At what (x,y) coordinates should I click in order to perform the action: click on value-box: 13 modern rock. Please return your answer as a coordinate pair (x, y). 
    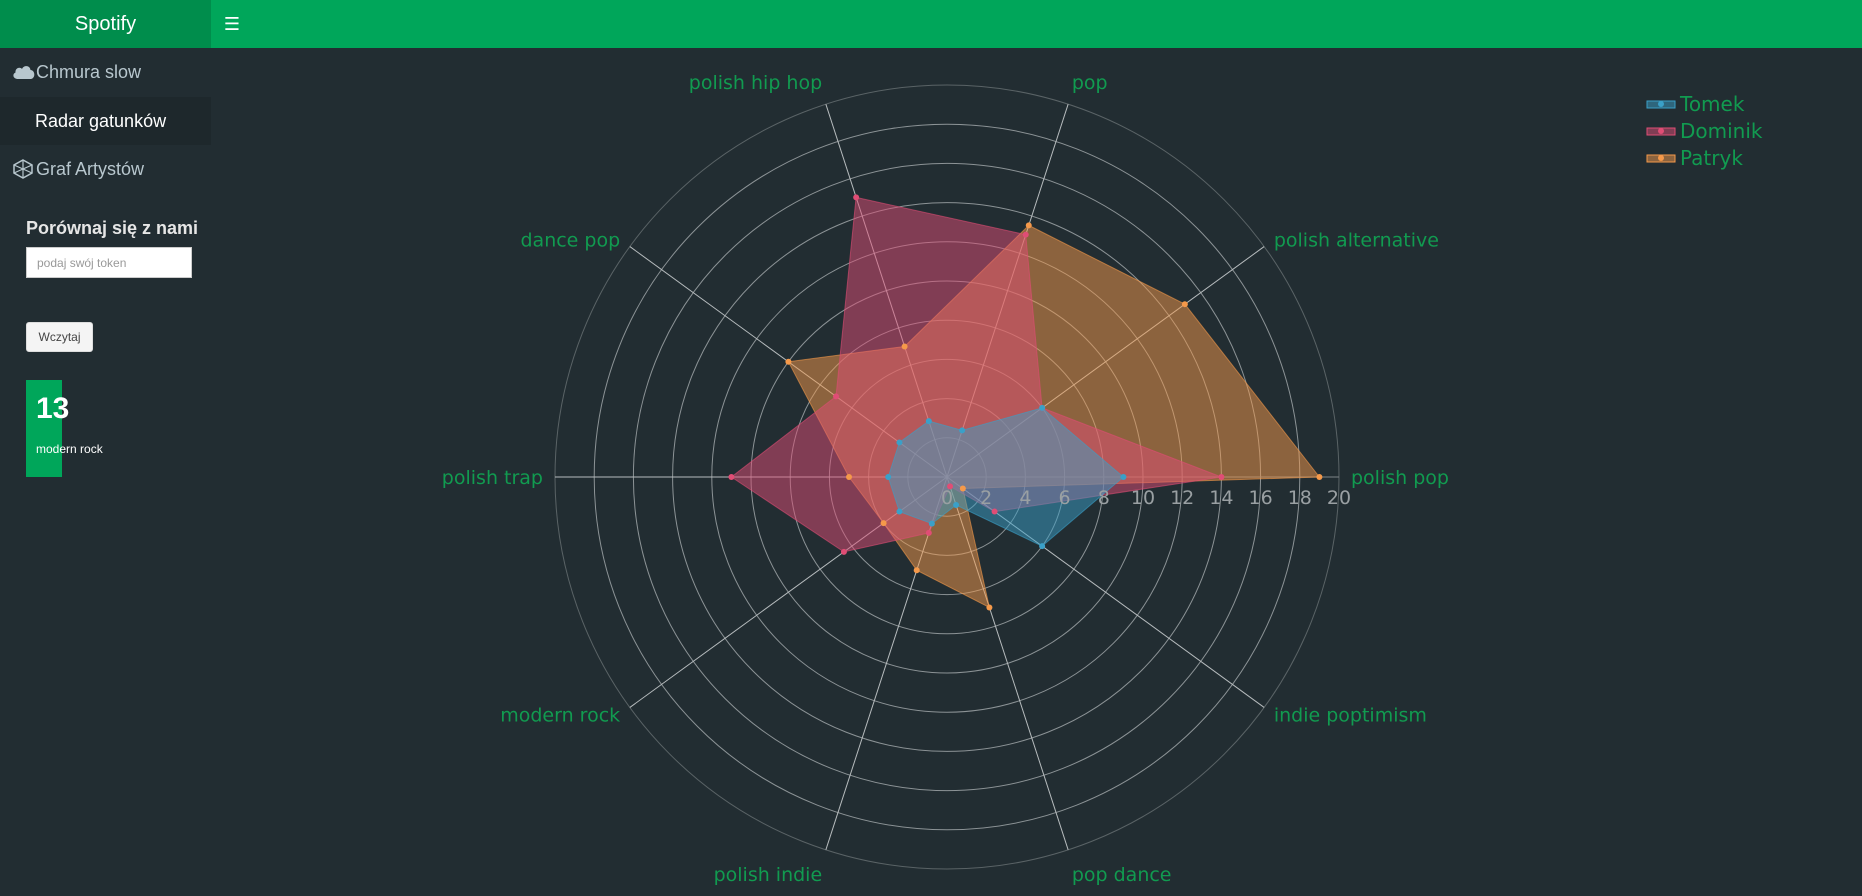
    Looking at the image, I should click on (64, 428).